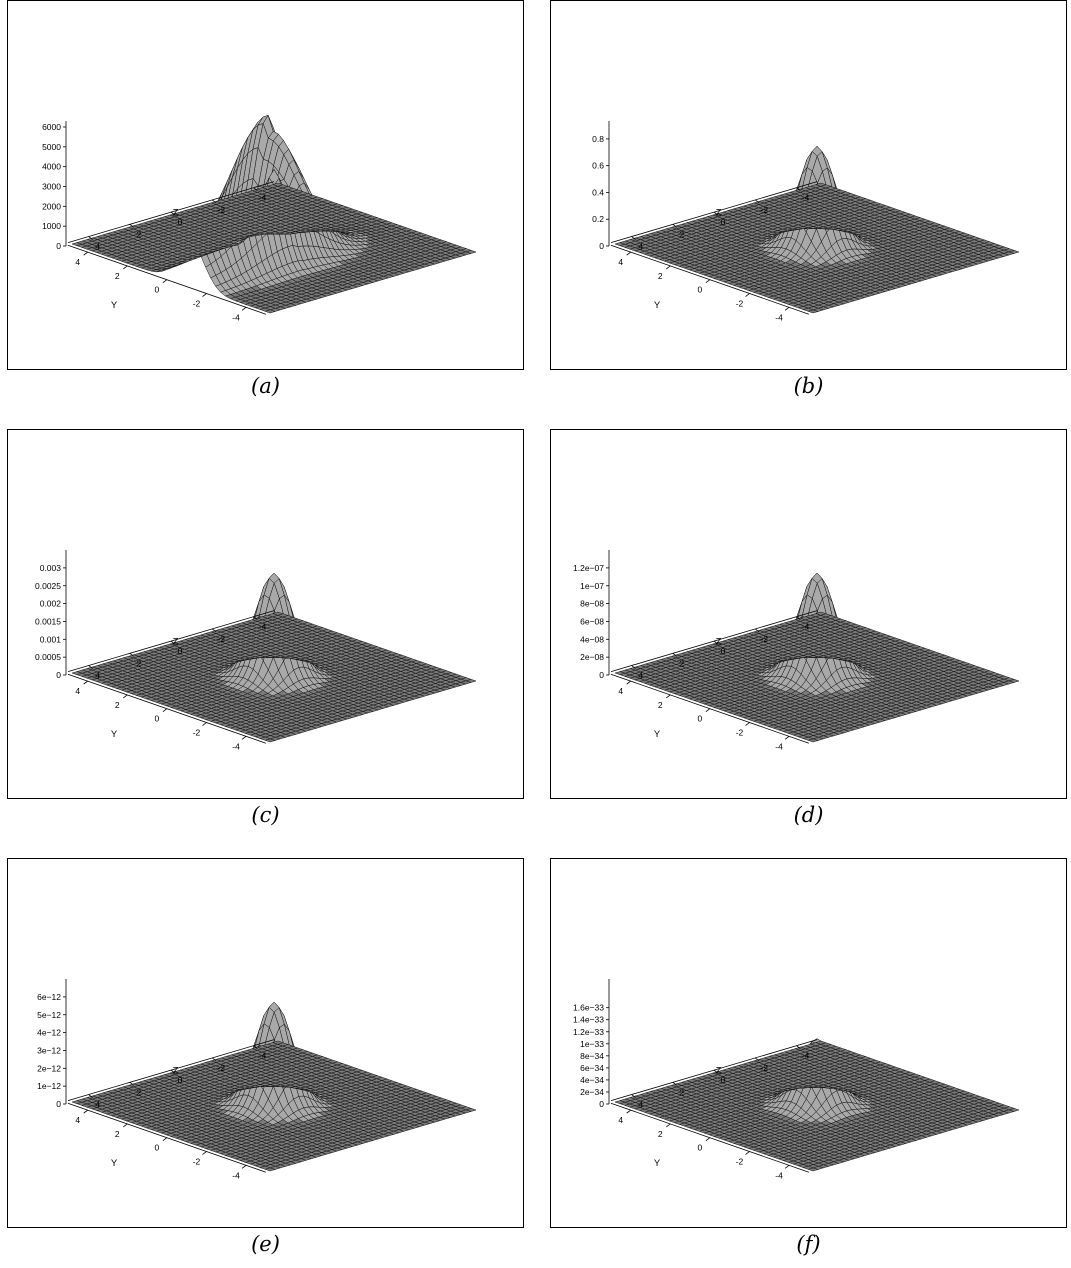 Image resolution: width=1071 pixels, height=1268 pixels. Describe the element at coordinates (51, 127) in the screenshot. I see `height-tick-label: 6000` at that location.